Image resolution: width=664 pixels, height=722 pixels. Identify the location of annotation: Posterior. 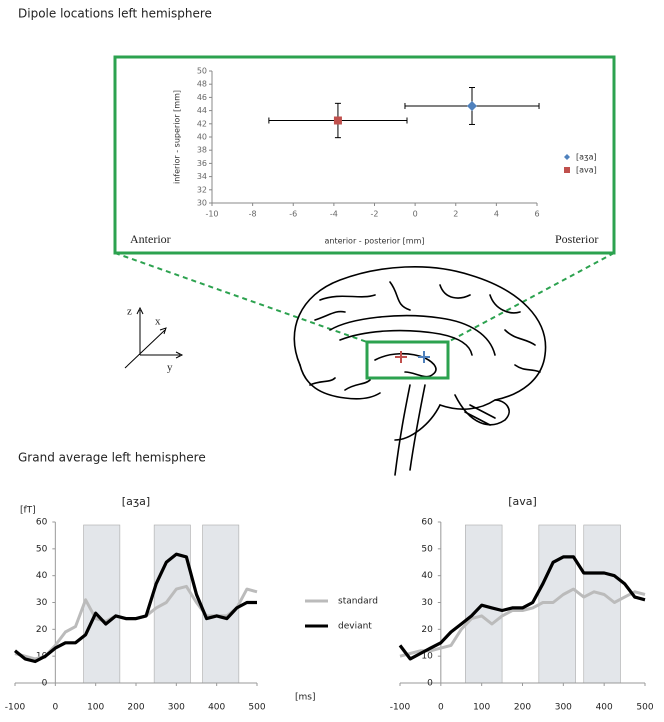
(576, 239).